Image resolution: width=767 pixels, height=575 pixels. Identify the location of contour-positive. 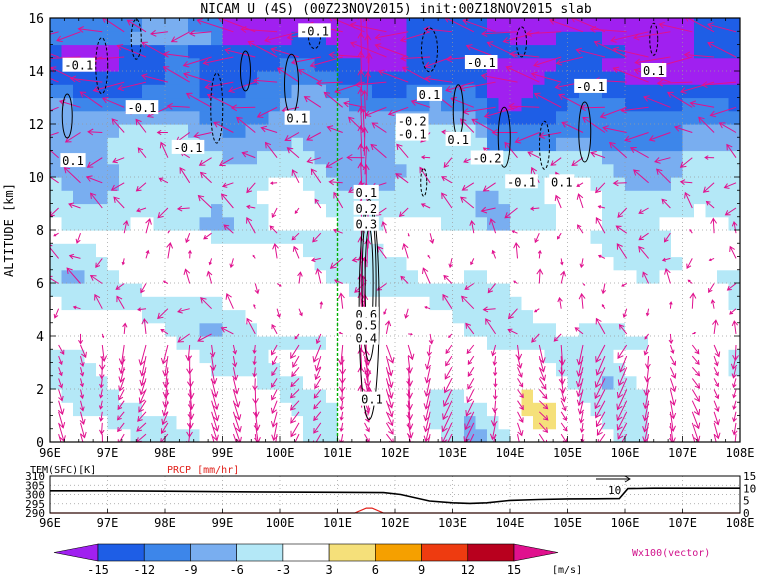
(245, 71).